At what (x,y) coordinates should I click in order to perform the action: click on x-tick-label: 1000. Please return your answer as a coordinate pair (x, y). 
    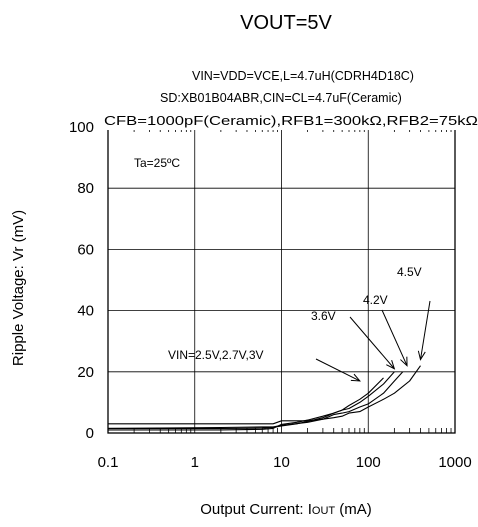
    Looking at the image, I should click on (454, 462).